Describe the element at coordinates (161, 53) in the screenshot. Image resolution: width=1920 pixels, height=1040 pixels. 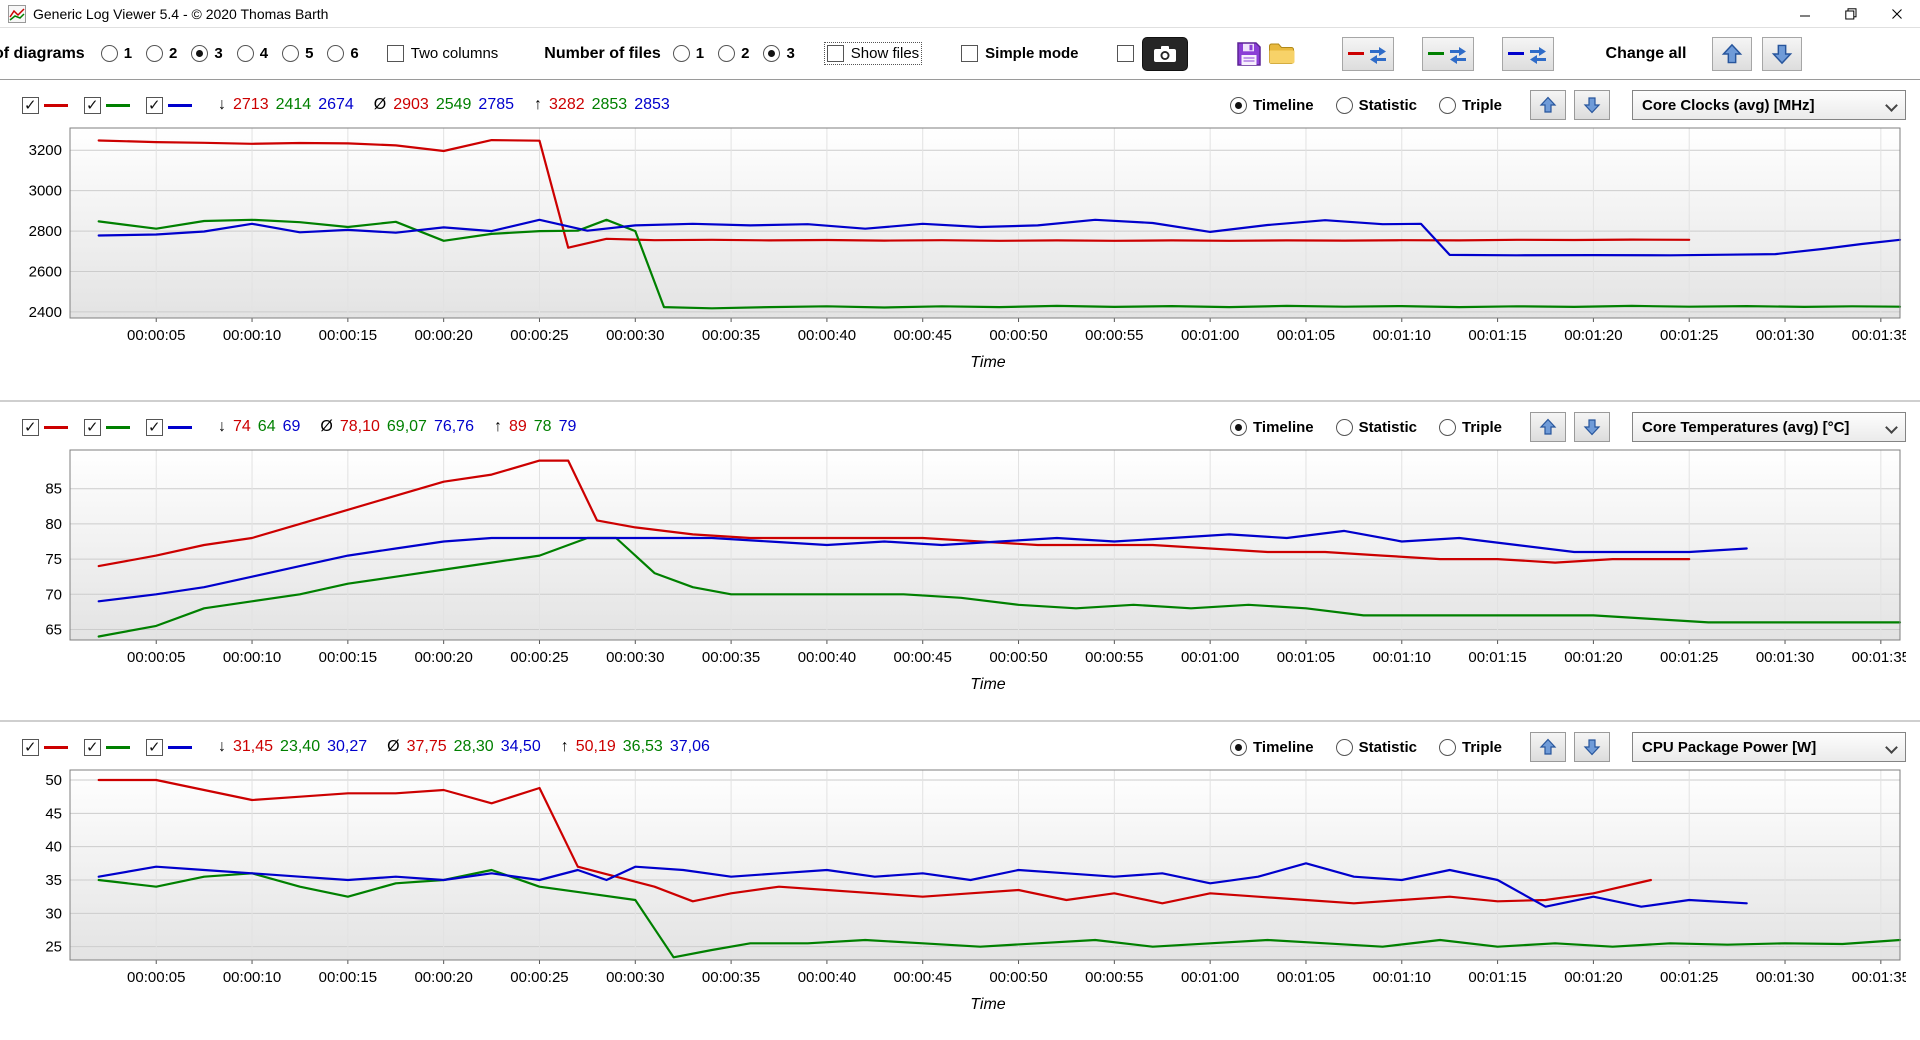
I see `diagrams-radio-2: 2` at that location.